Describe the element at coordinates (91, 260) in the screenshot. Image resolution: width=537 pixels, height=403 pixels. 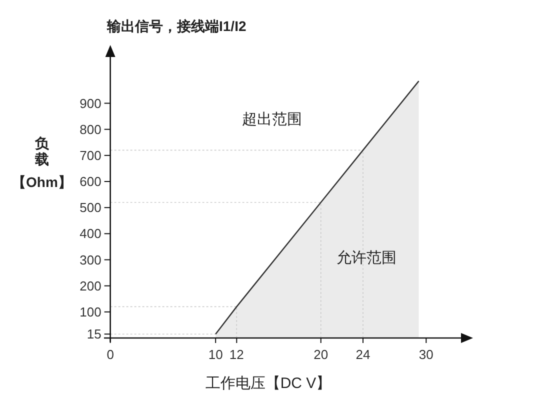
I see `y-tick-label: 300` at that location.